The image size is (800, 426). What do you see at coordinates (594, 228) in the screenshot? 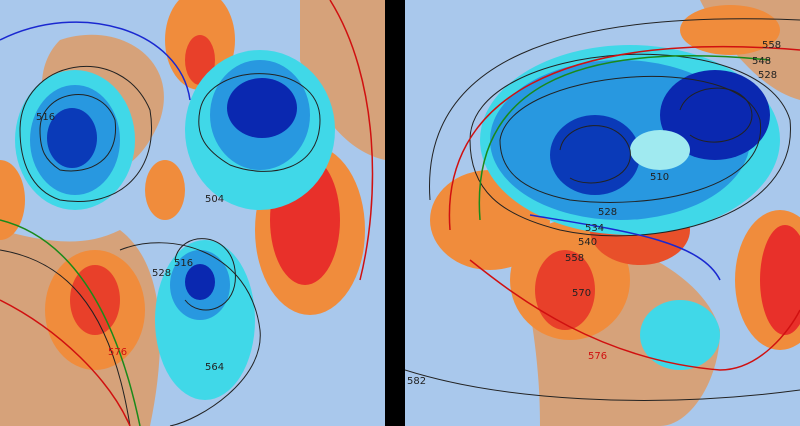
I see `contour-label: 534` at bounding box center [594, 228].